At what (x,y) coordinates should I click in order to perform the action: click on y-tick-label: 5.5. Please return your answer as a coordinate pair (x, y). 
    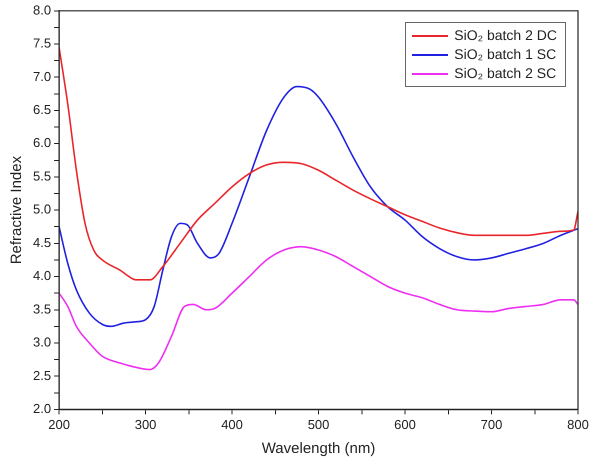
    Looking at the image, I should click on (42, 176).